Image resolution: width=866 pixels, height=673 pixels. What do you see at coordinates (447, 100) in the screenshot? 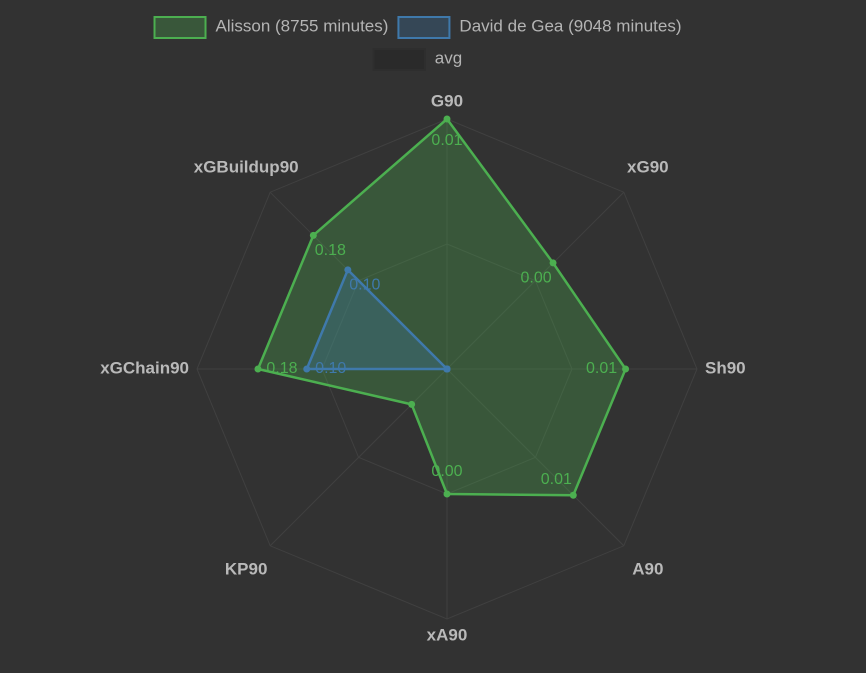
I see `axis-label: G90` at bounding box center [447, 100].